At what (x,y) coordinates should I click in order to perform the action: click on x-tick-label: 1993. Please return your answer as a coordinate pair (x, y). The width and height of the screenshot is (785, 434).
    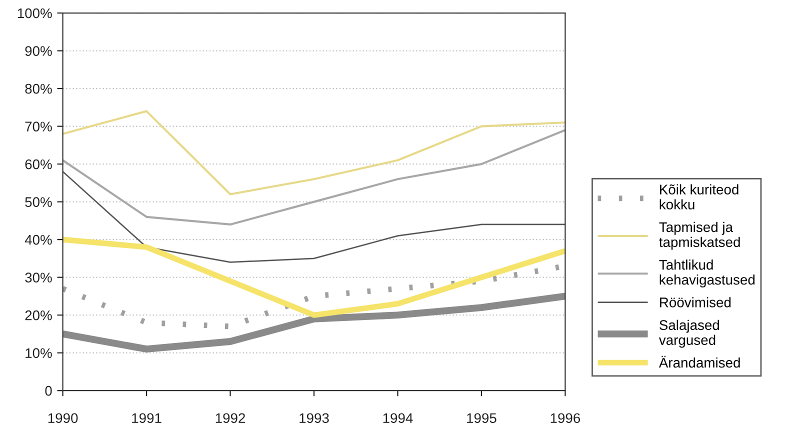
    Looking at the image, I should click on (314, 418).